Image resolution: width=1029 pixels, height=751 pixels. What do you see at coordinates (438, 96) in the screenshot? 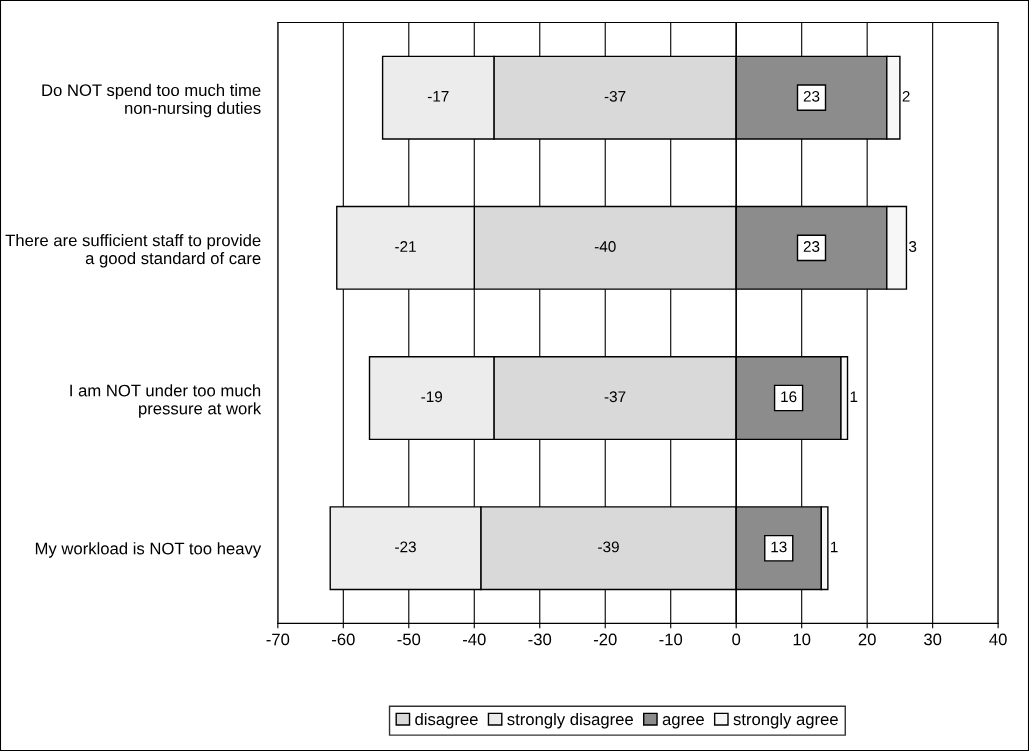
I see `data-label: -17` at bounding box center [438, 96].